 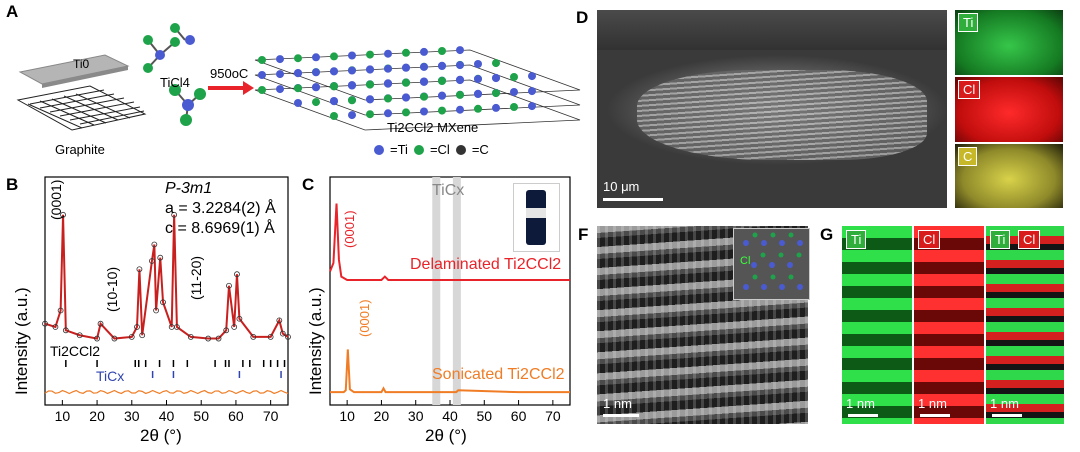 I want to click on phase-label-ticx: TiCx, so click(x=110, y=376).